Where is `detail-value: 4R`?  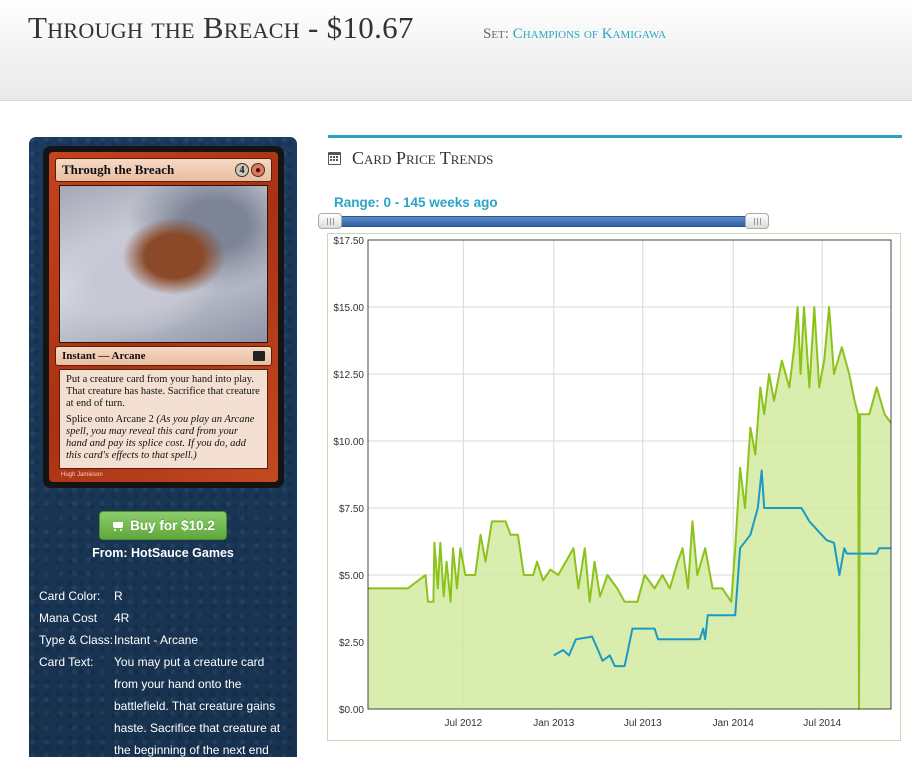 detail-value: 4R is located at coordinates (122, 618).